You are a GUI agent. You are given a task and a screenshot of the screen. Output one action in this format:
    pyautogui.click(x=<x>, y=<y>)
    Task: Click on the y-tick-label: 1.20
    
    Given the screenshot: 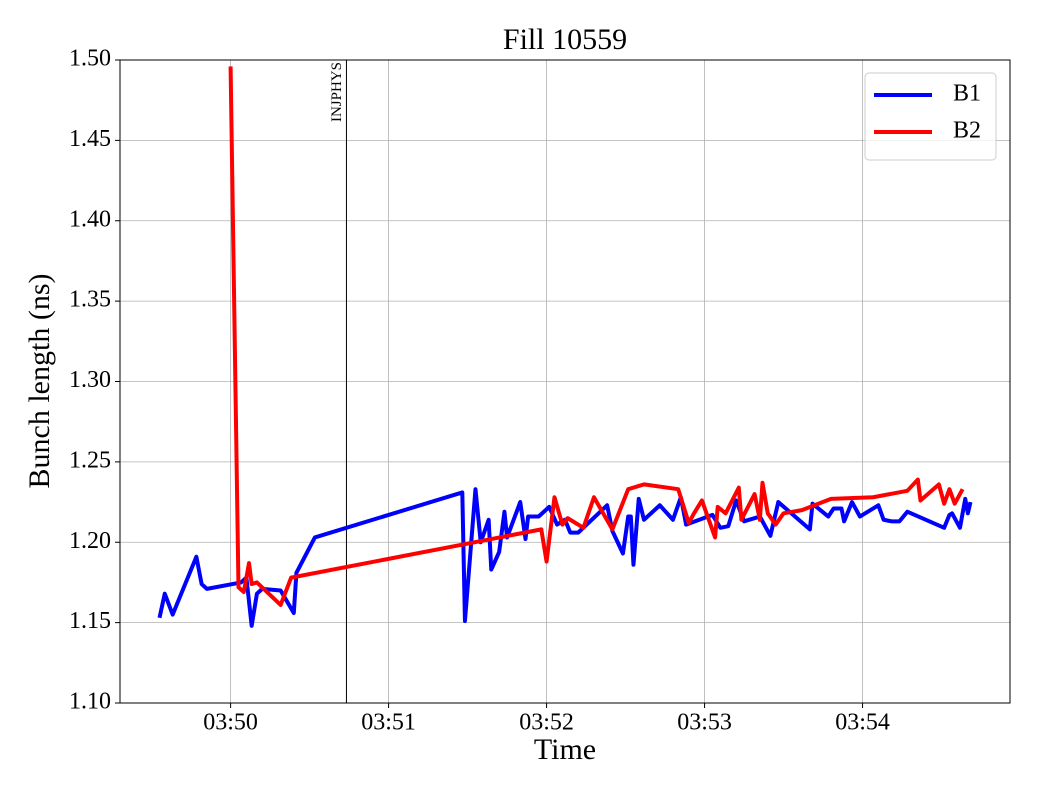 What is the action you would take?
    pyautogui.click(x=90, y=541)
    